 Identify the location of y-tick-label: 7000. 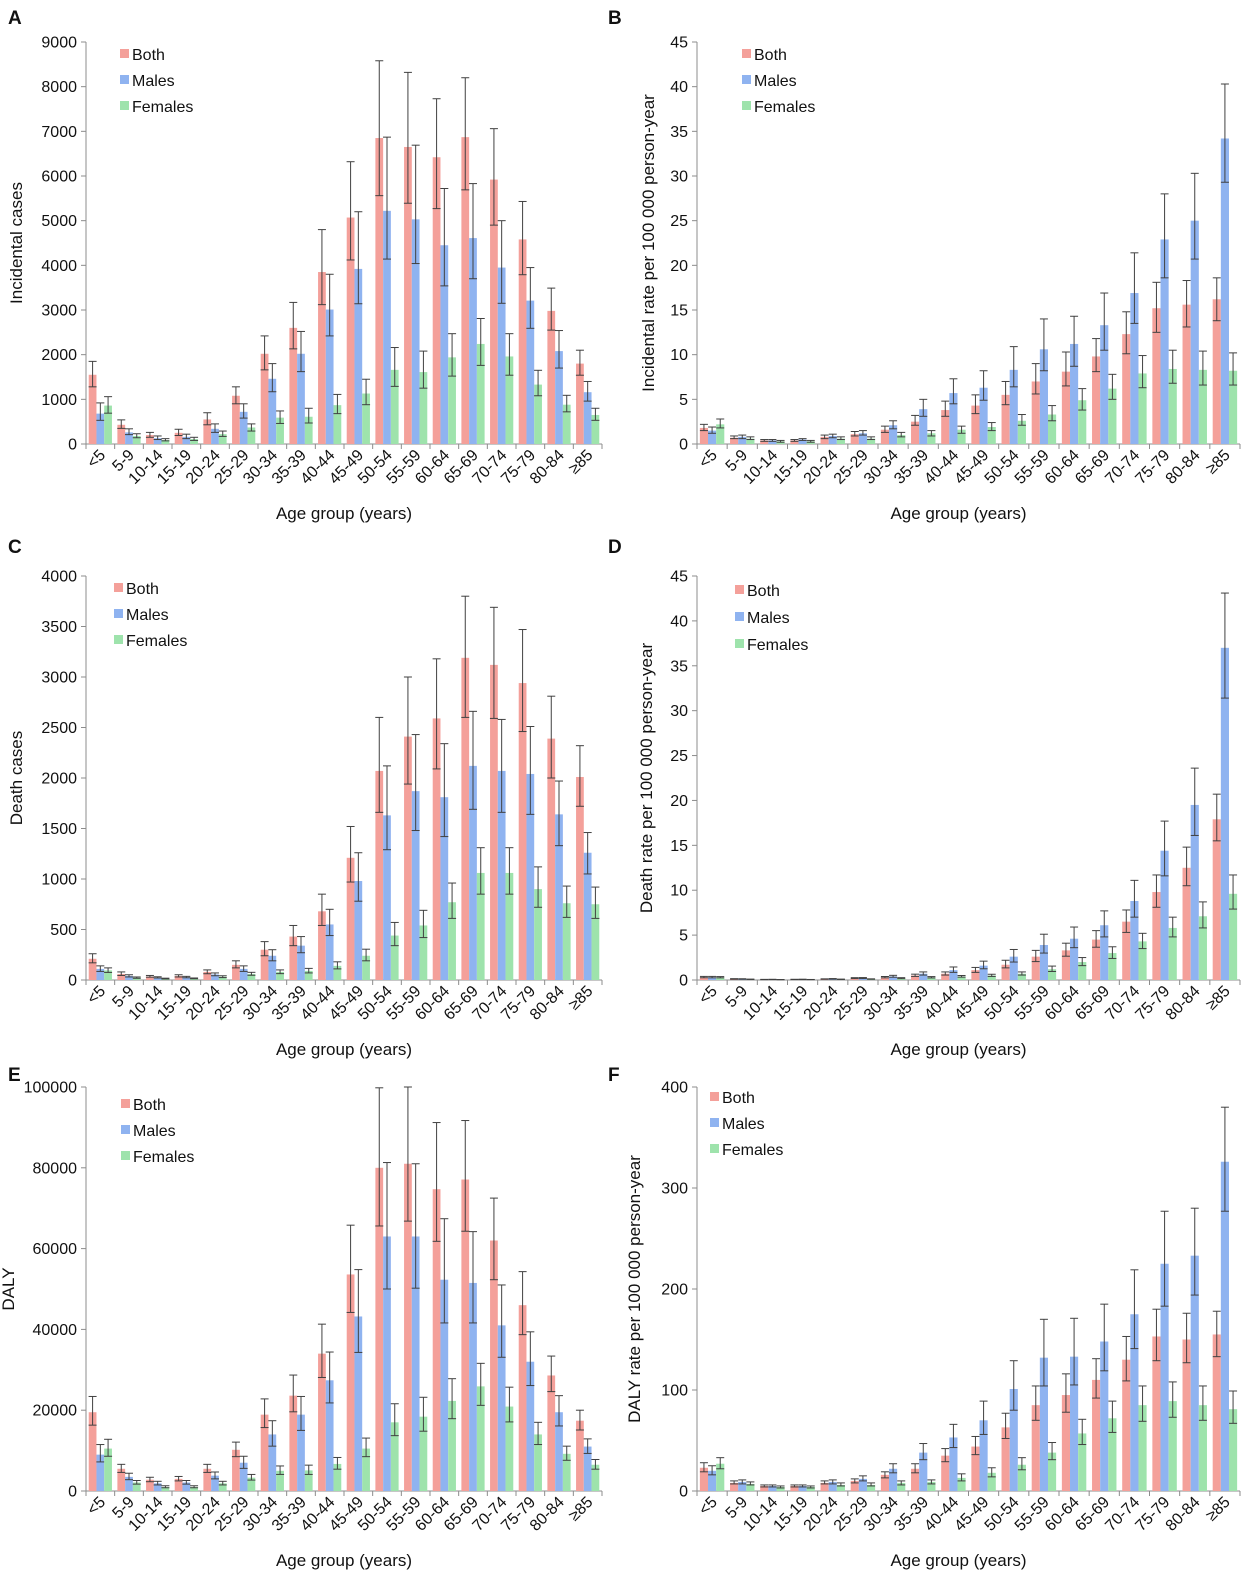
(59, 132).